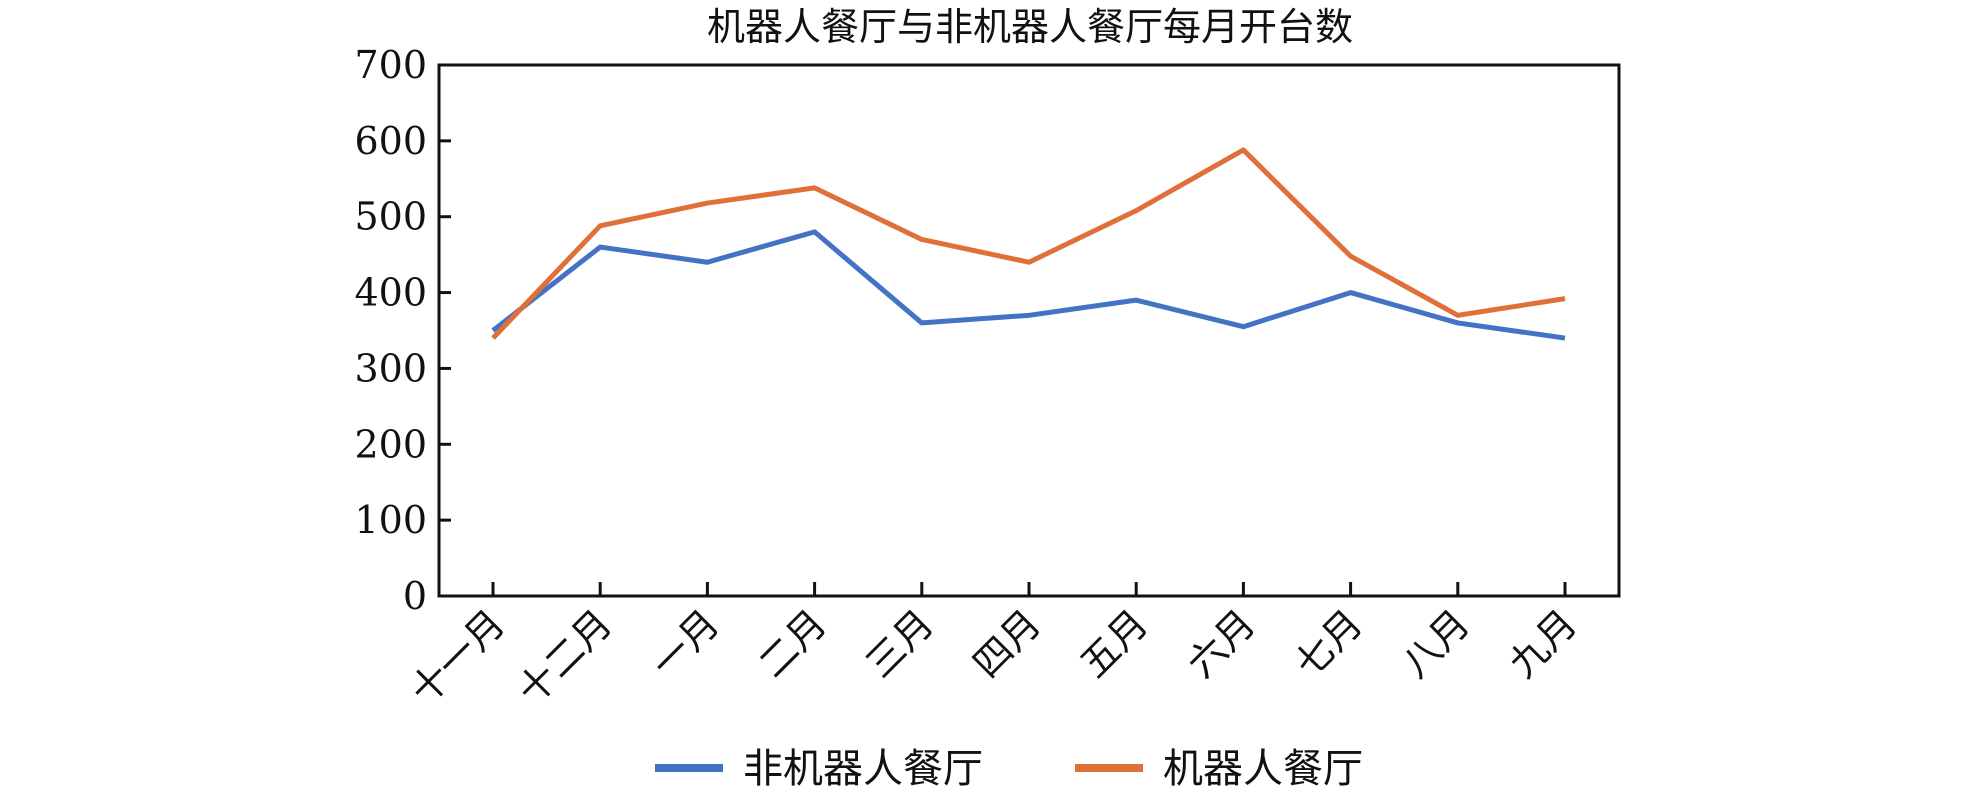 This screenshot has width=1968, height=797. I want to click on x-tick-label: 三月, so click(899, 643).